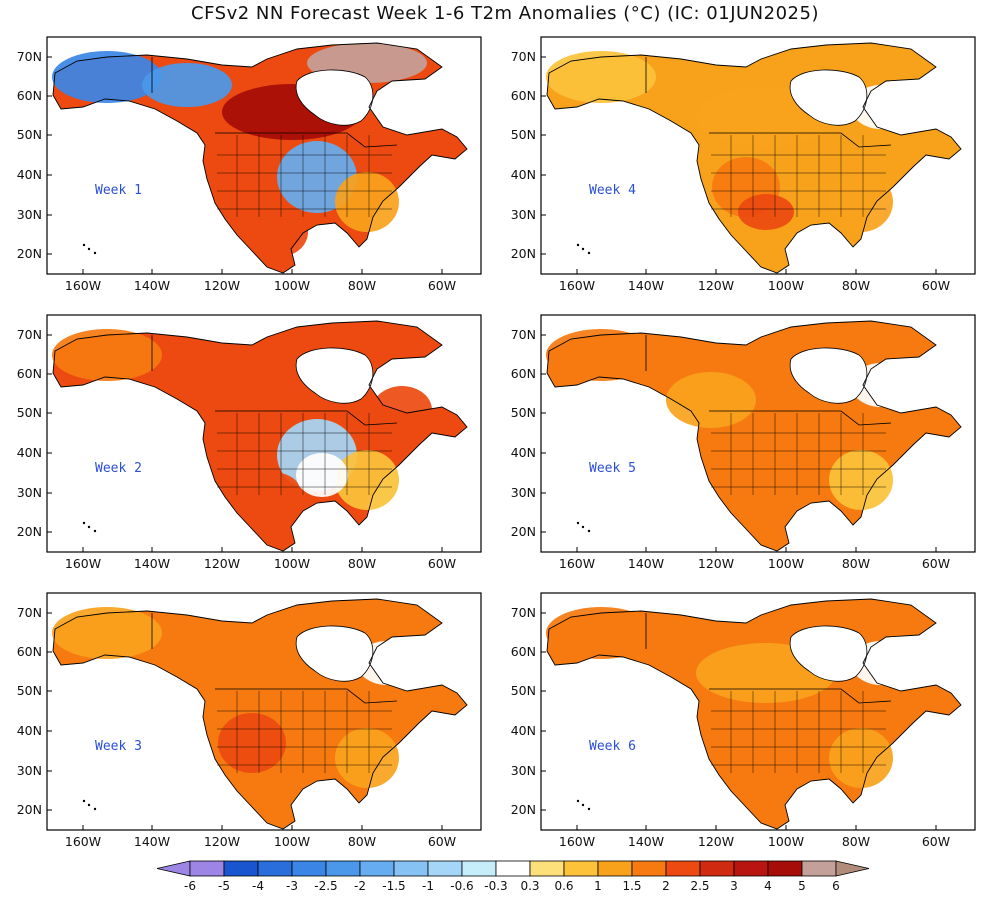 This screenshot has width=1000, height=900. Describe the element at coordinates (836, 886) in the screenshot. I see `colorbar-label: 6` at that location.